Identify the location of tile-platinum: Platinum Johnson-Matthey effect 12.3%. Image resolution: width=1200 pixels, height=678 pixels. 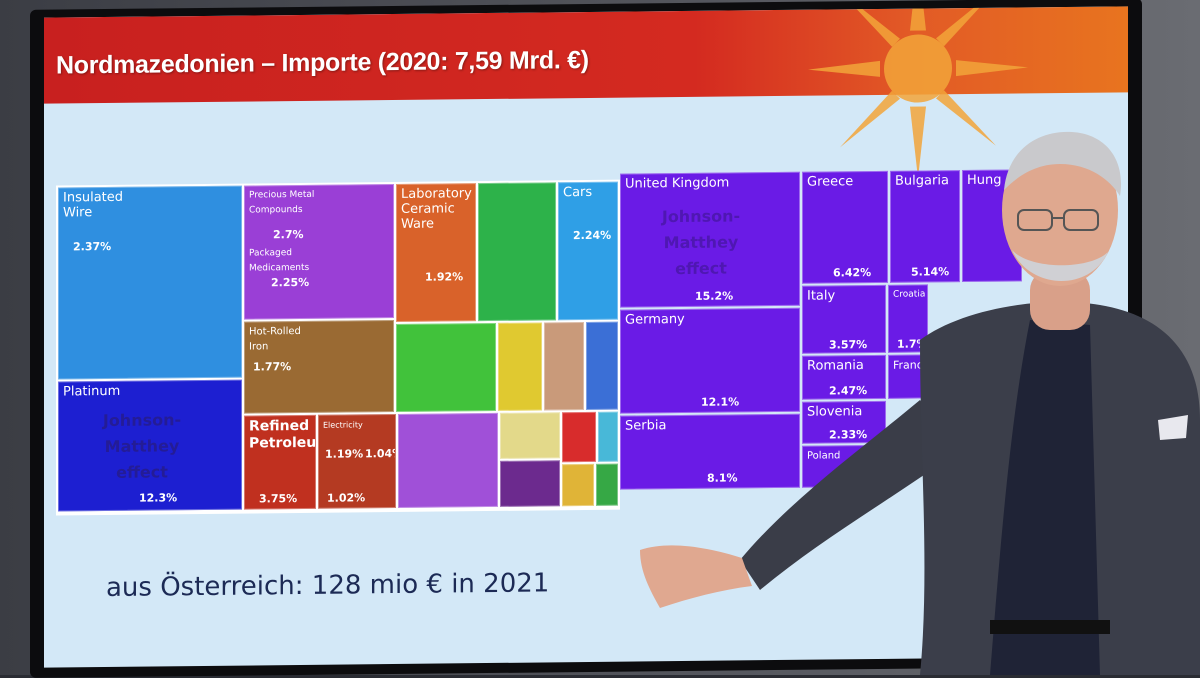
(150, 445).